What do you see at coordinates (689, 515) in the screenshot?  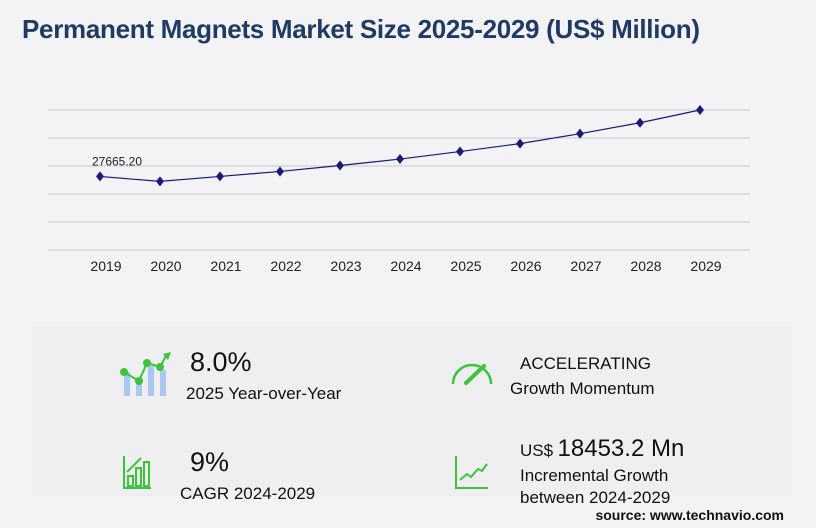 I see `source-text: source: www.technavio.com` at bounding box center [689, 515].